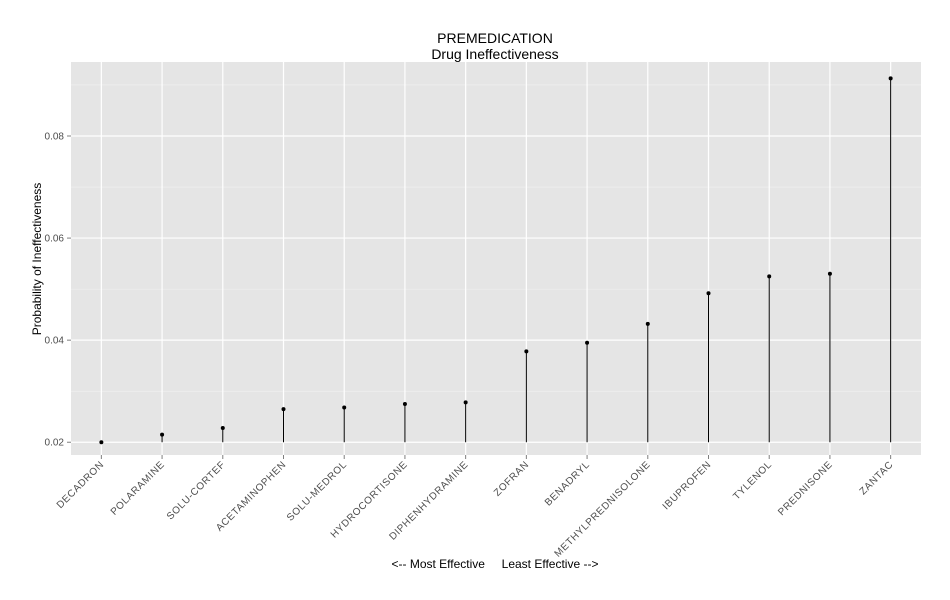 This screenshot has height=600, width=950. Describe the element at coordinates (494, 54) in the screenshot. I see `chart-subtitle: Drug Ineffectiveness` at that location.